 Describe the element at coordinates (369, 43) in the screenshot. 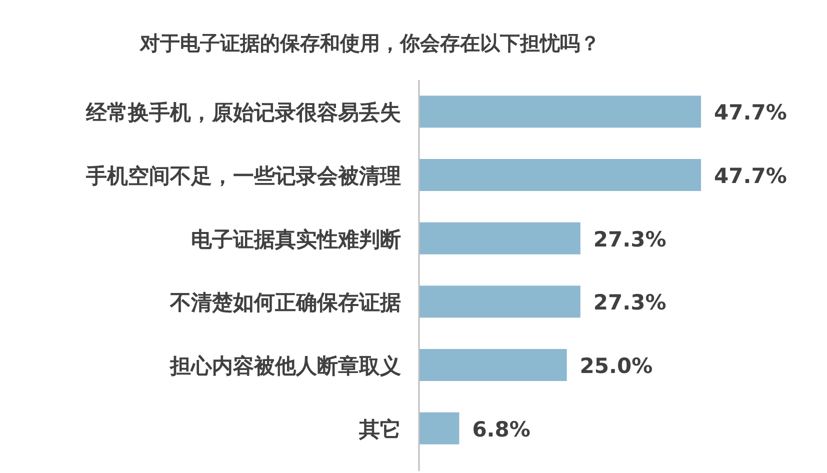

I see `chart-title: 对于电子证据的保存和使用，你会存在以下担忧吗？` at that location.